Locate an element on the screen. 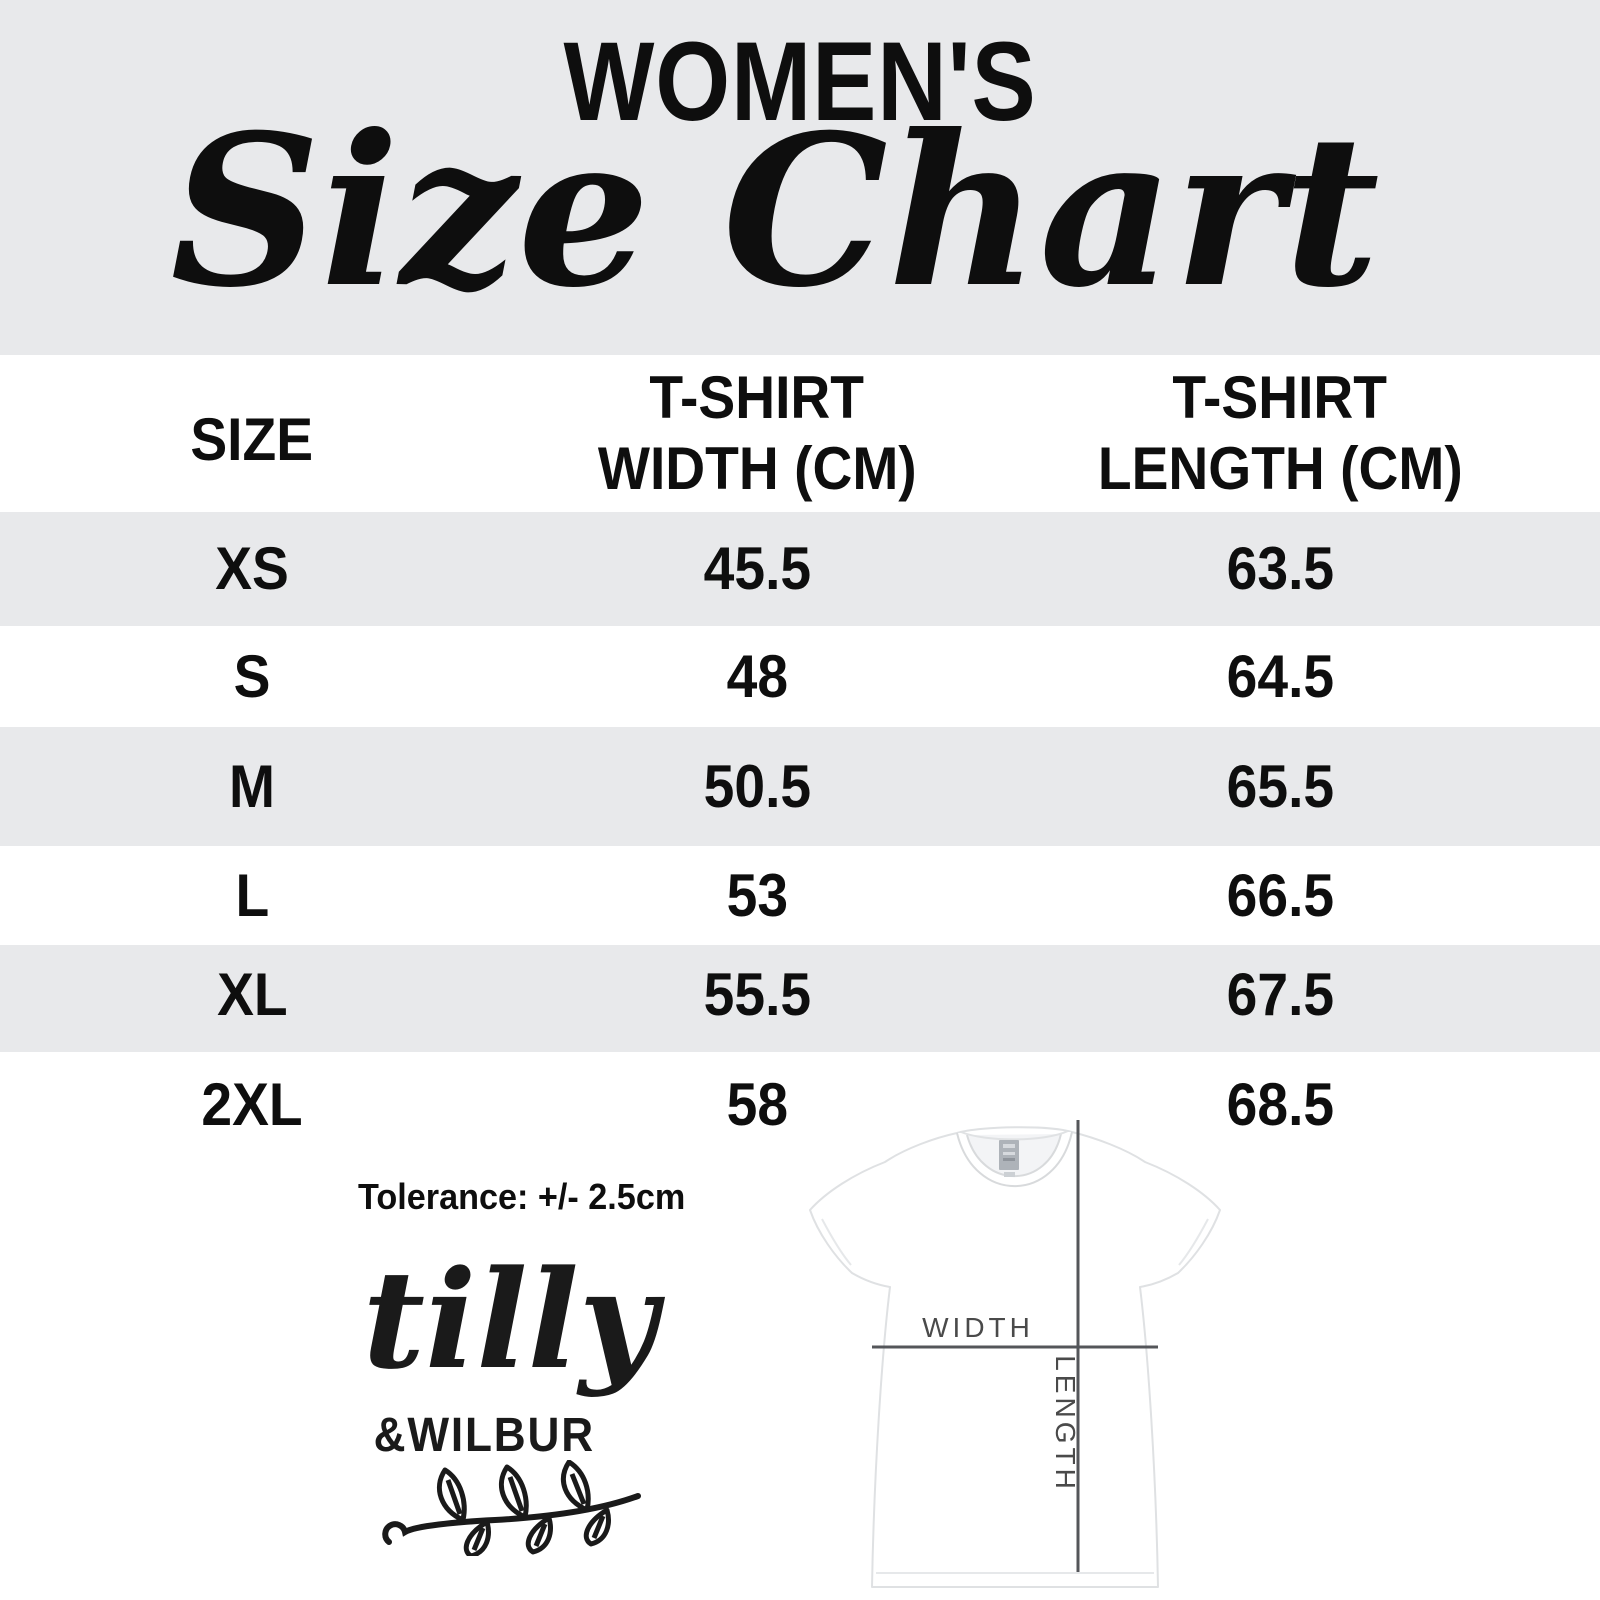 This screenshot has height=1600, width=1600. table-row: 2XL 58 68.5 is located at coordinates (800, 1104).